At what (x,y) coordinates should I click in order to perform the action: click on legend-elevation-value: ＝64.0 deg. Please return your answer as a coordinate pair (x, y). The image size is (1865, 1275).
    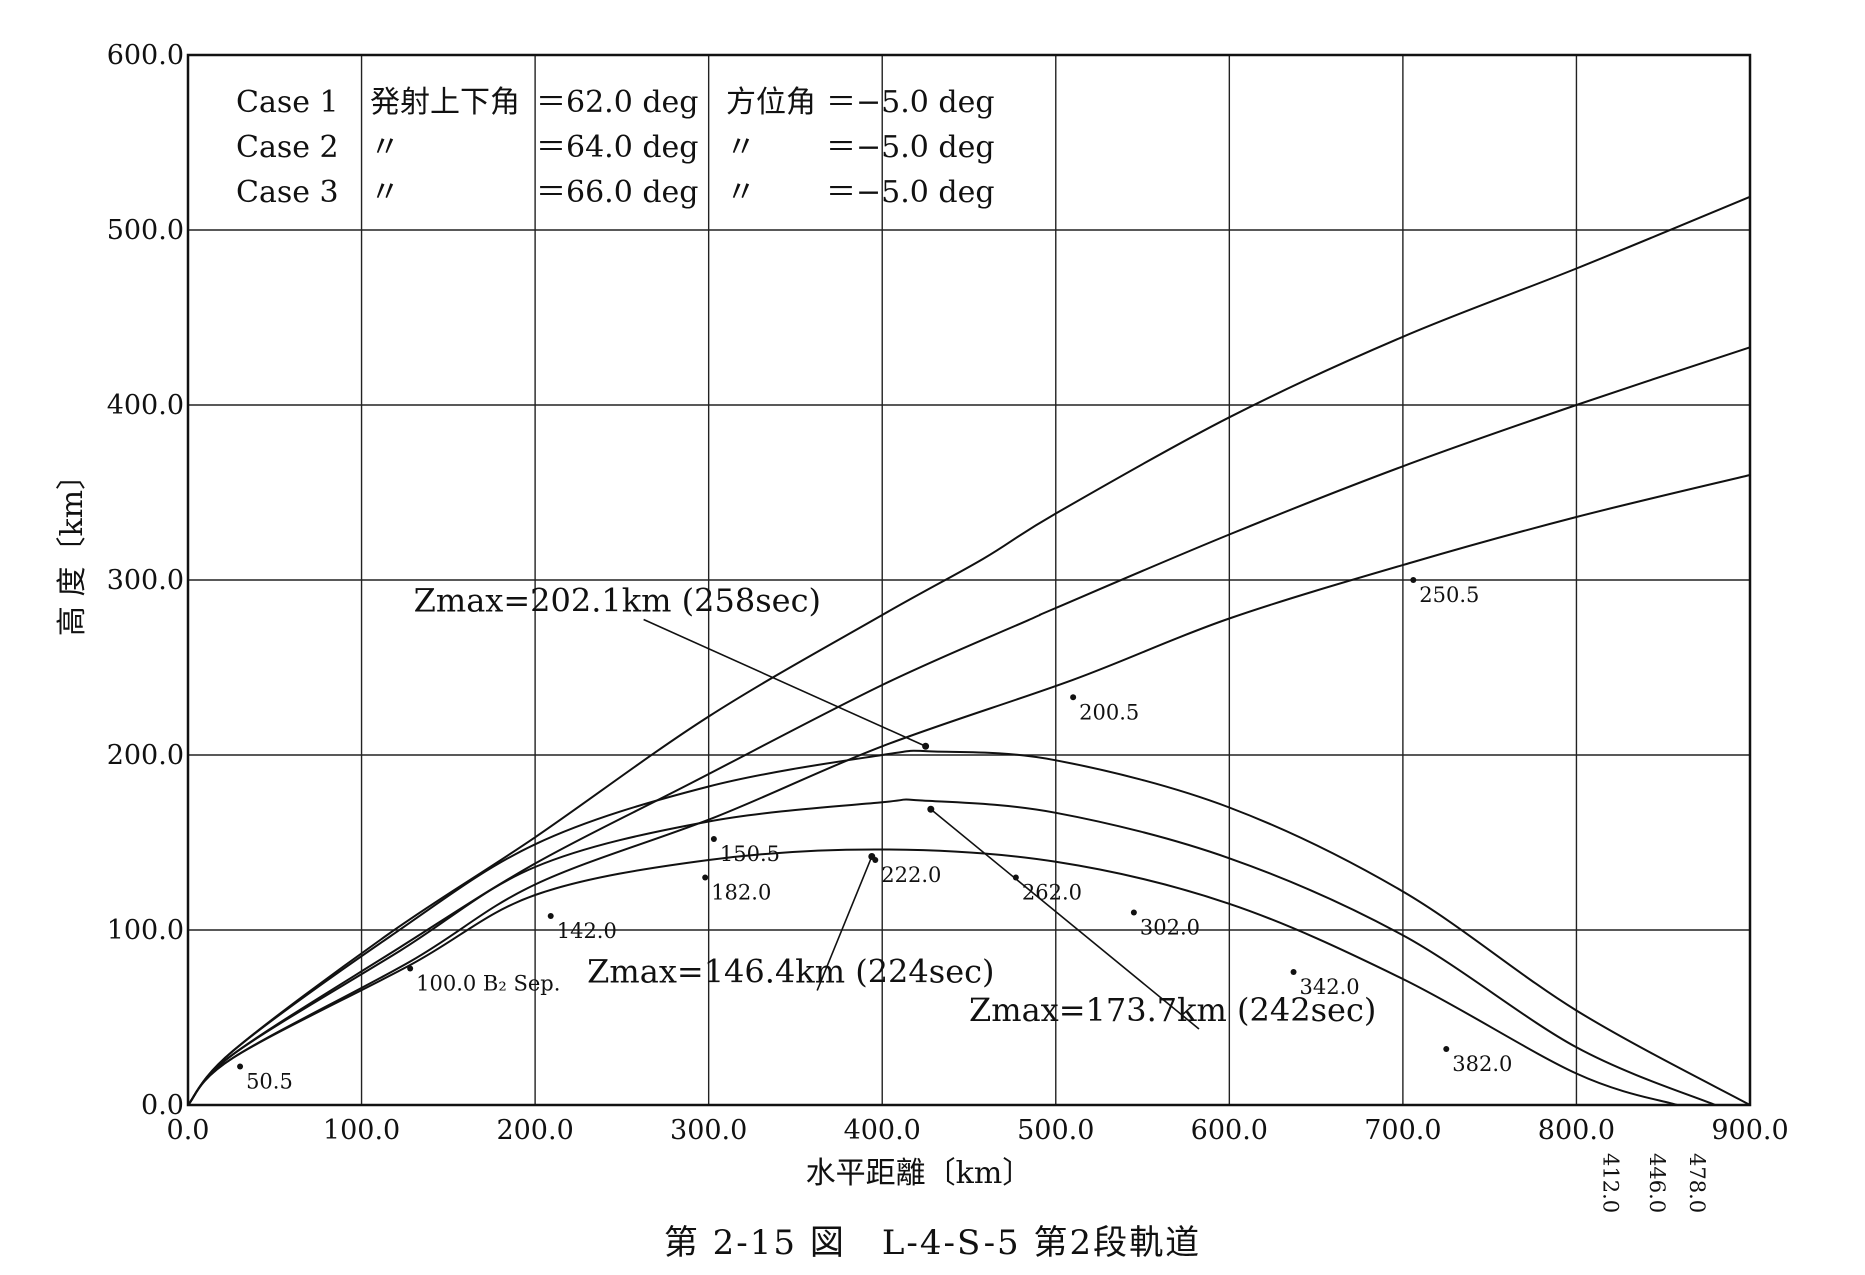
    Looking at the image, I should click on (617, 147).